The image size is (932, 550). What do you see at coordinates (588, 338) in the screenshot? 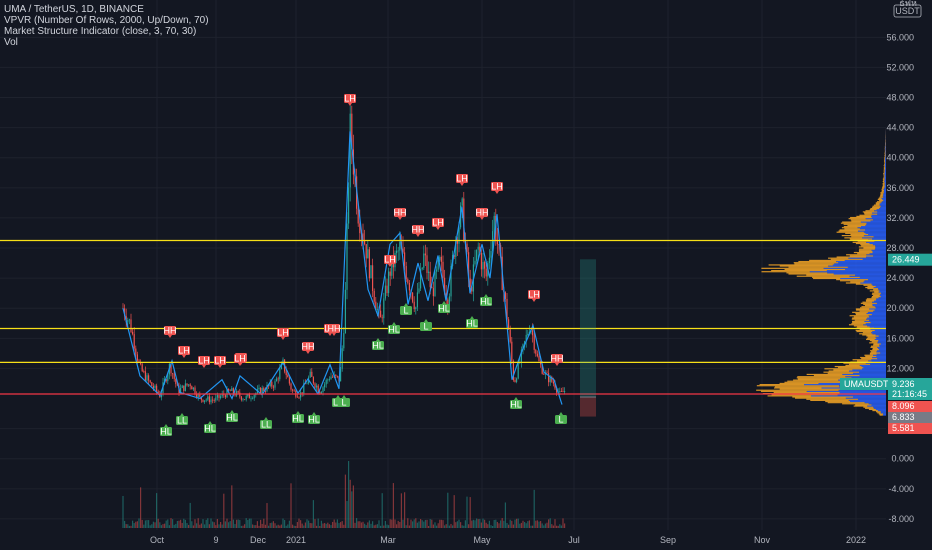
I see `long-position-tool` at bounding box center [588, 338].